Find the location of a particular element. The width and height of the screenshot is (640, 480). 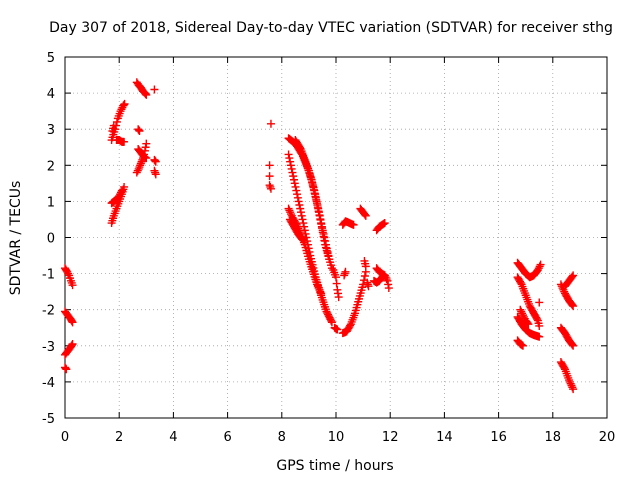

y-tick-labels: -5 -4 -3 -2 -1 0 1 2 3 4 5 is located at coordinates (48, 239).